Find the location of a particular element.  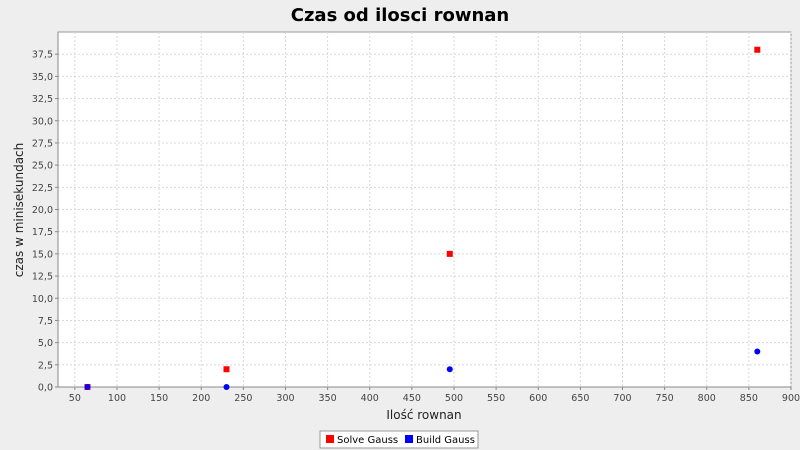

x-tick-label: 900 is located at coordinates (791, 398).